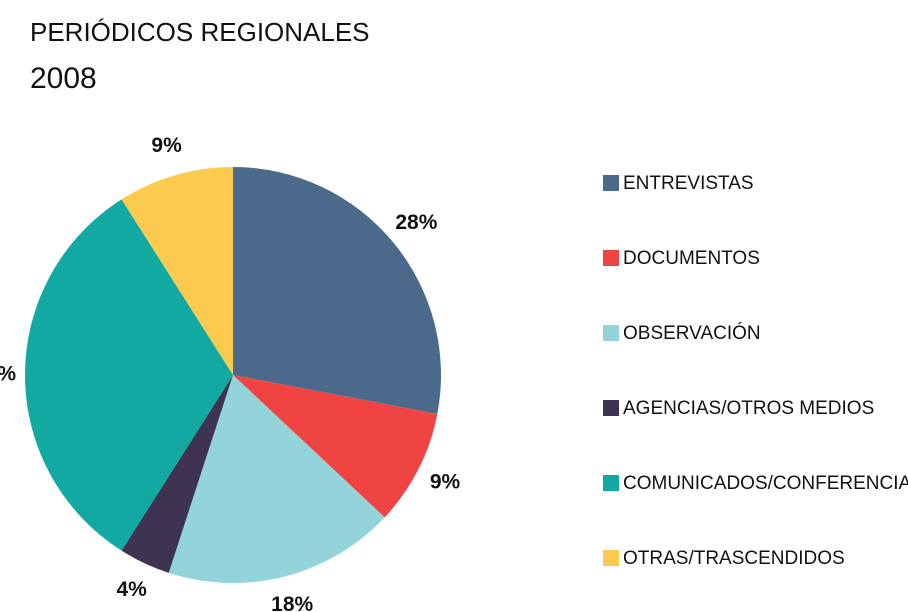  What do you see at coordinates (734, 558) in the screenshot?
I see `legend-label: OTRAS/TRASCENDIDOS` at bounding box center [734, 558].